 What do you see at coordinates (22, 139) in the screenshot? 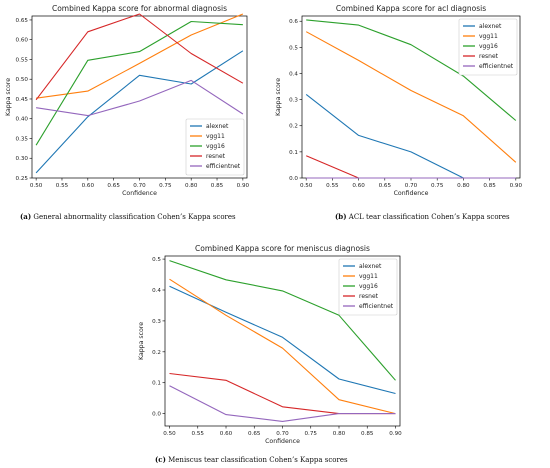
I see `y-tick-label: 0.35` at bounding box center [22, 139].